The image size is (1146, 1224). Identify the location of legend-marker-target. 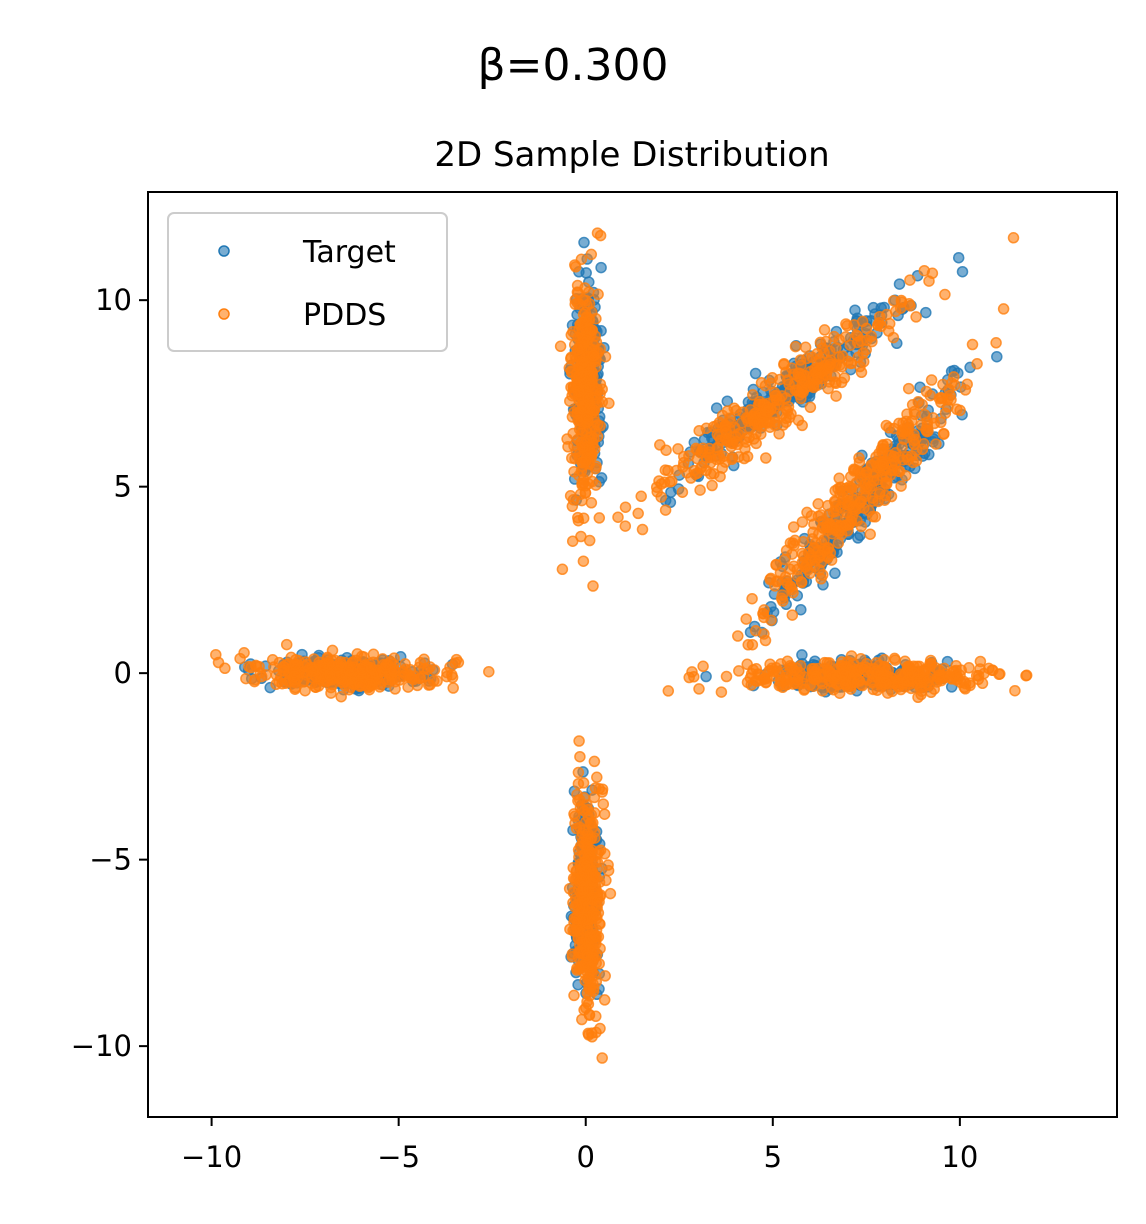
(224, 251).